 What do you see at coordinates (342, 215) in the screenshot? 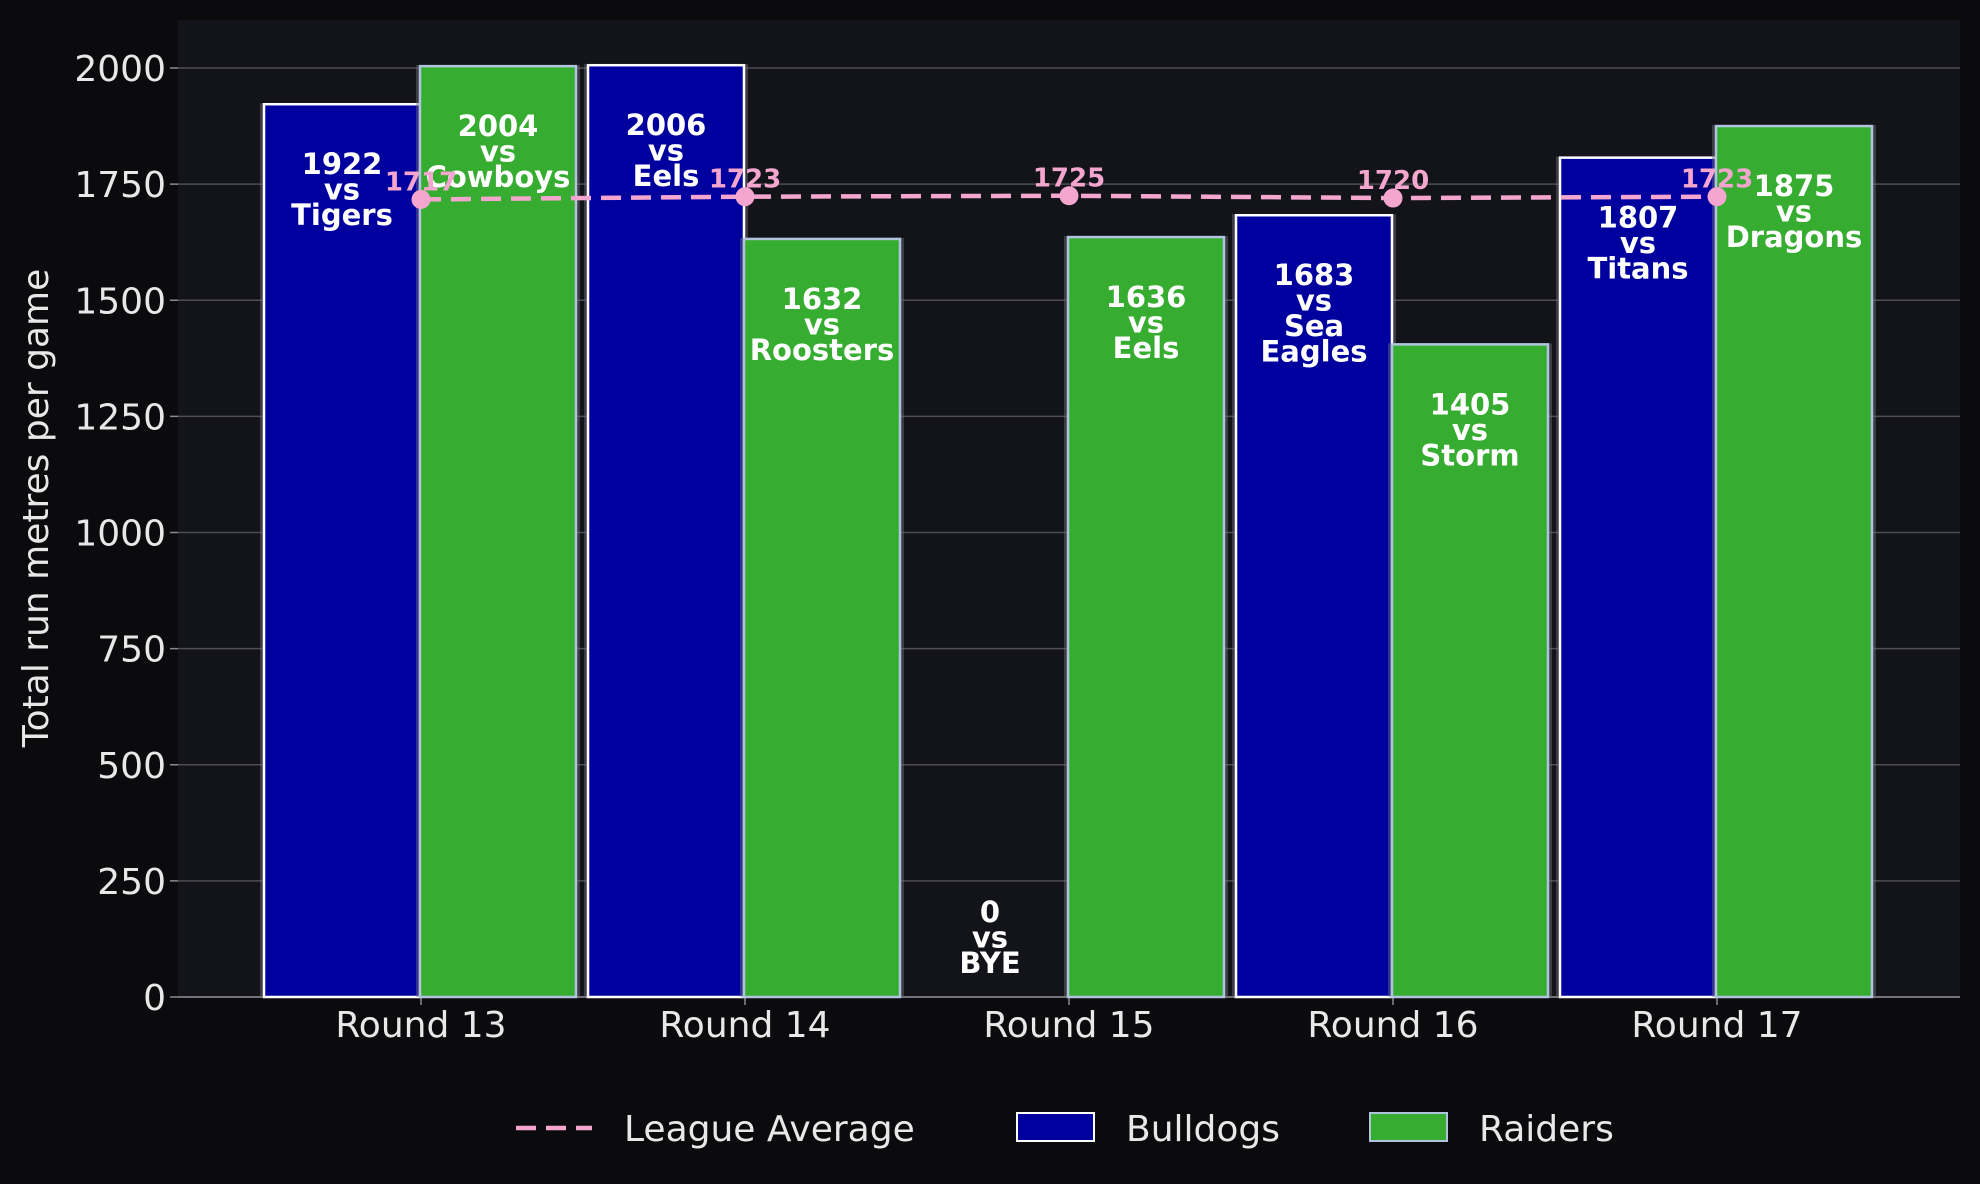
I see `bar-label-line: Tigers` at bounding box center [342, 215].